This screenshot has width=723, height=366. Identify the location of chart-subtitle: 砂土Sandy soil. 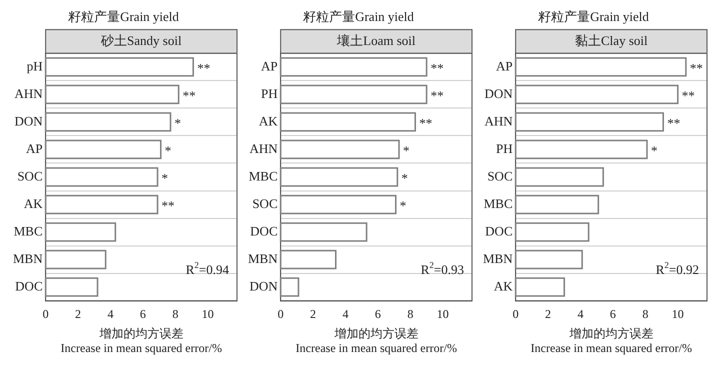
(141, 40).